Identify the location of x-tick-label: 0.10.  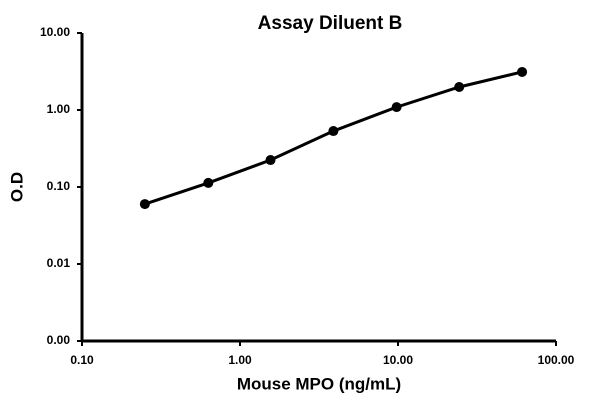
(82, 360).